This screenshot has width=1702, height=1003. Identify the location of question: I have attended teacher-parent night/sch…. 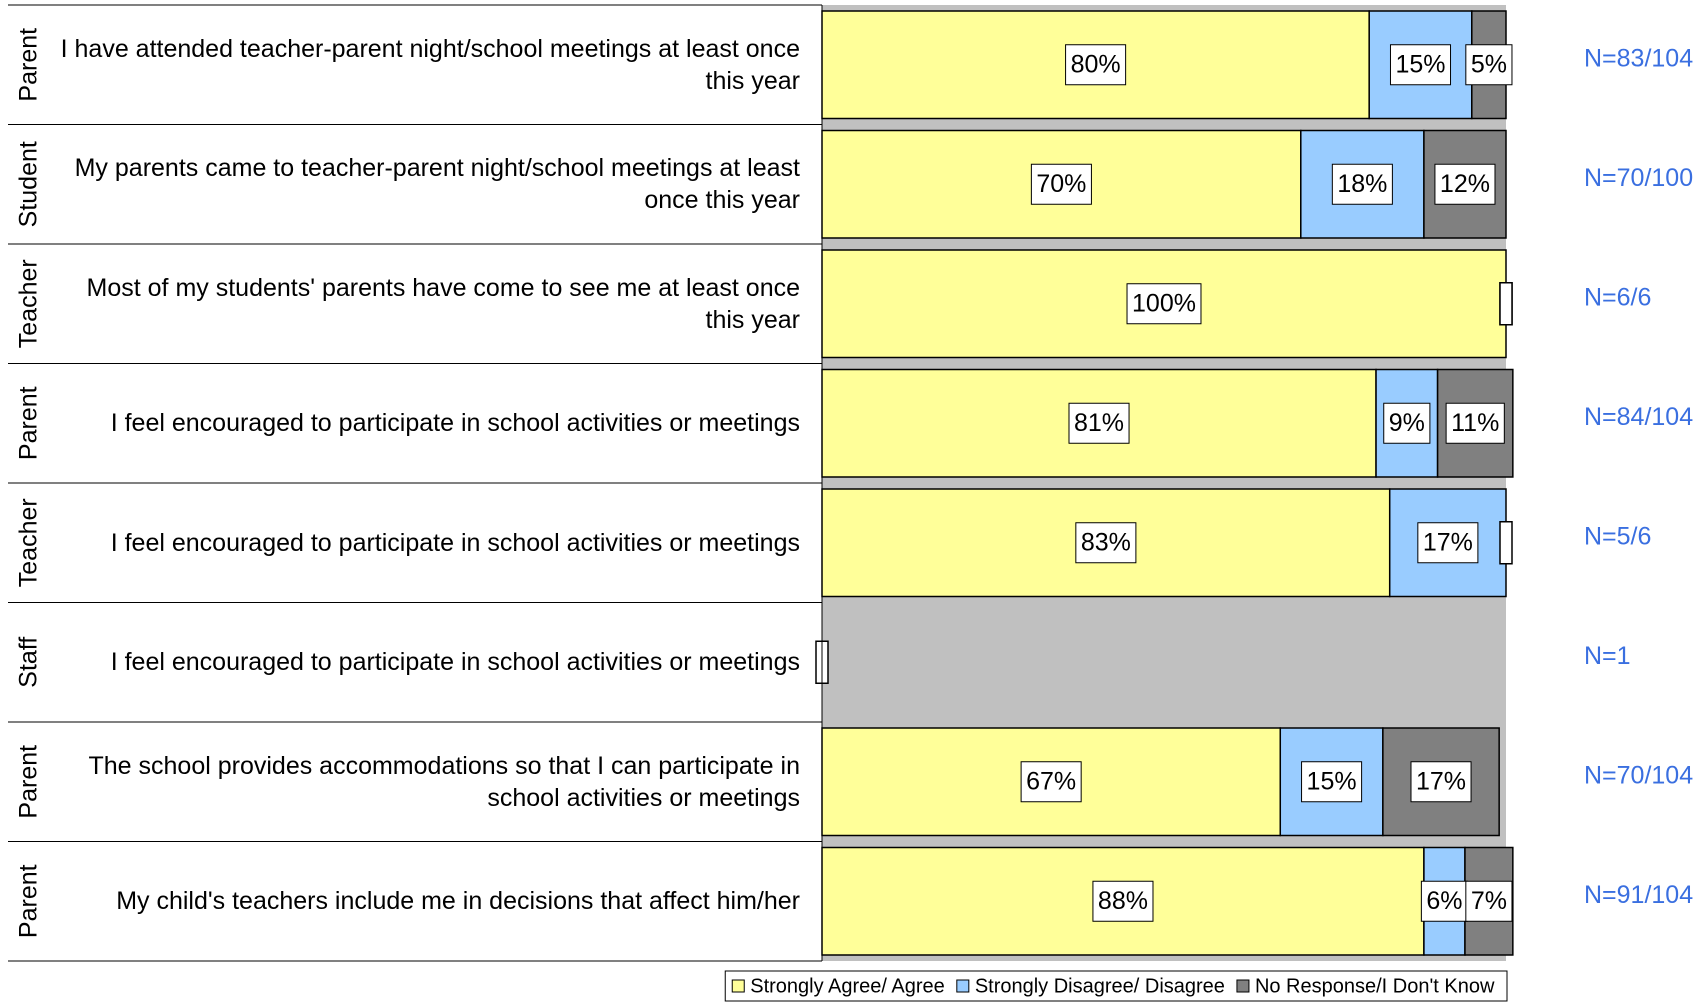
(430, 64).